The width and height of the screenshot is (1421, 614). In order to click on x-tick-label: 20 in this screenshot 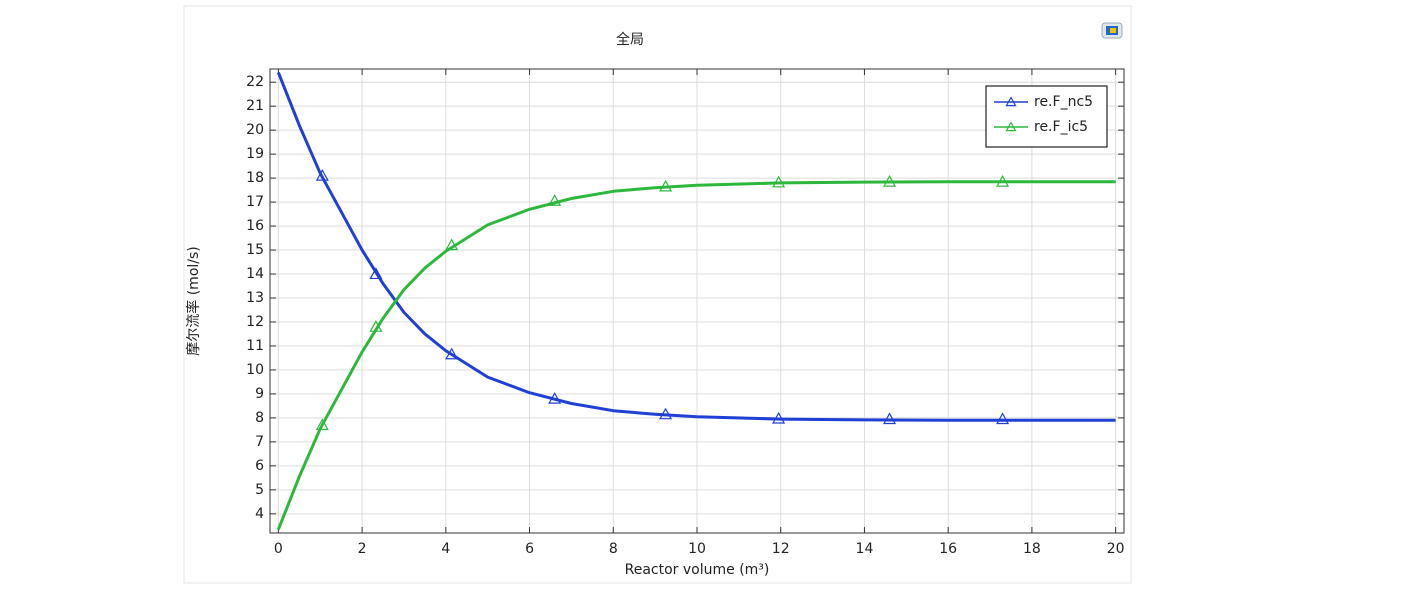, I will do `click(1116, 549)`.